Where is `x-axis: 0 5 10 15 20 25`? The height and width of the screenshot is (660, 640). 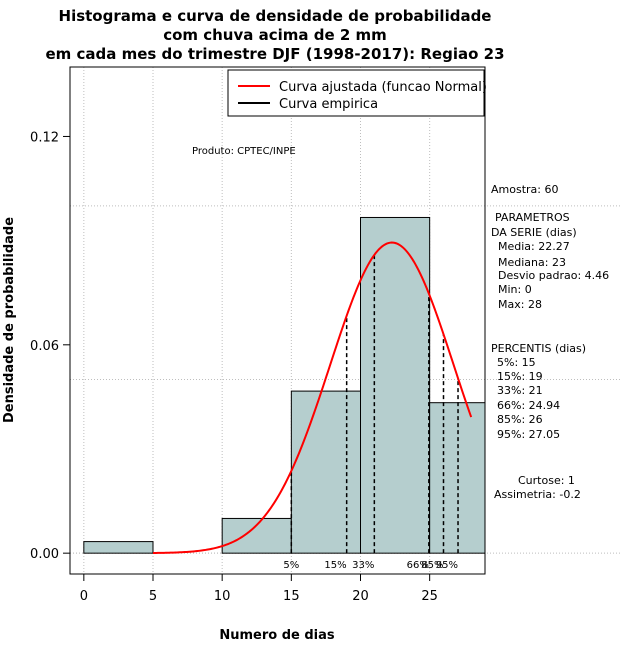
x-axis: 0 5 10 15 20 25 is located at coordinates (259, 588).